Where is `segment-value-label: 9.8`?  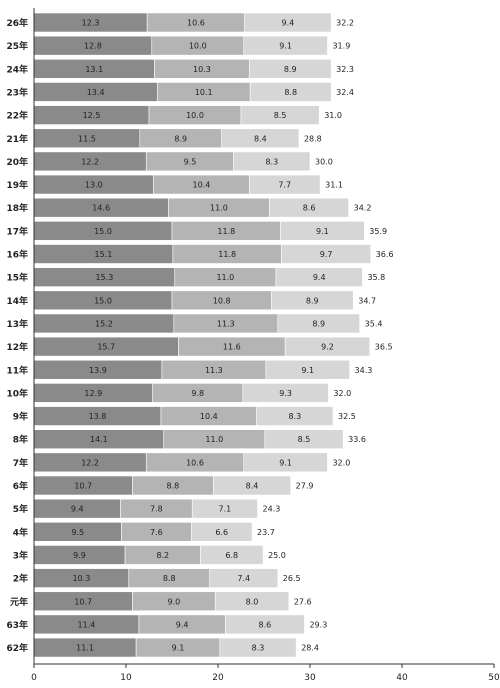 segment-value-label: 9.8 is located at coordinates (197, 393).